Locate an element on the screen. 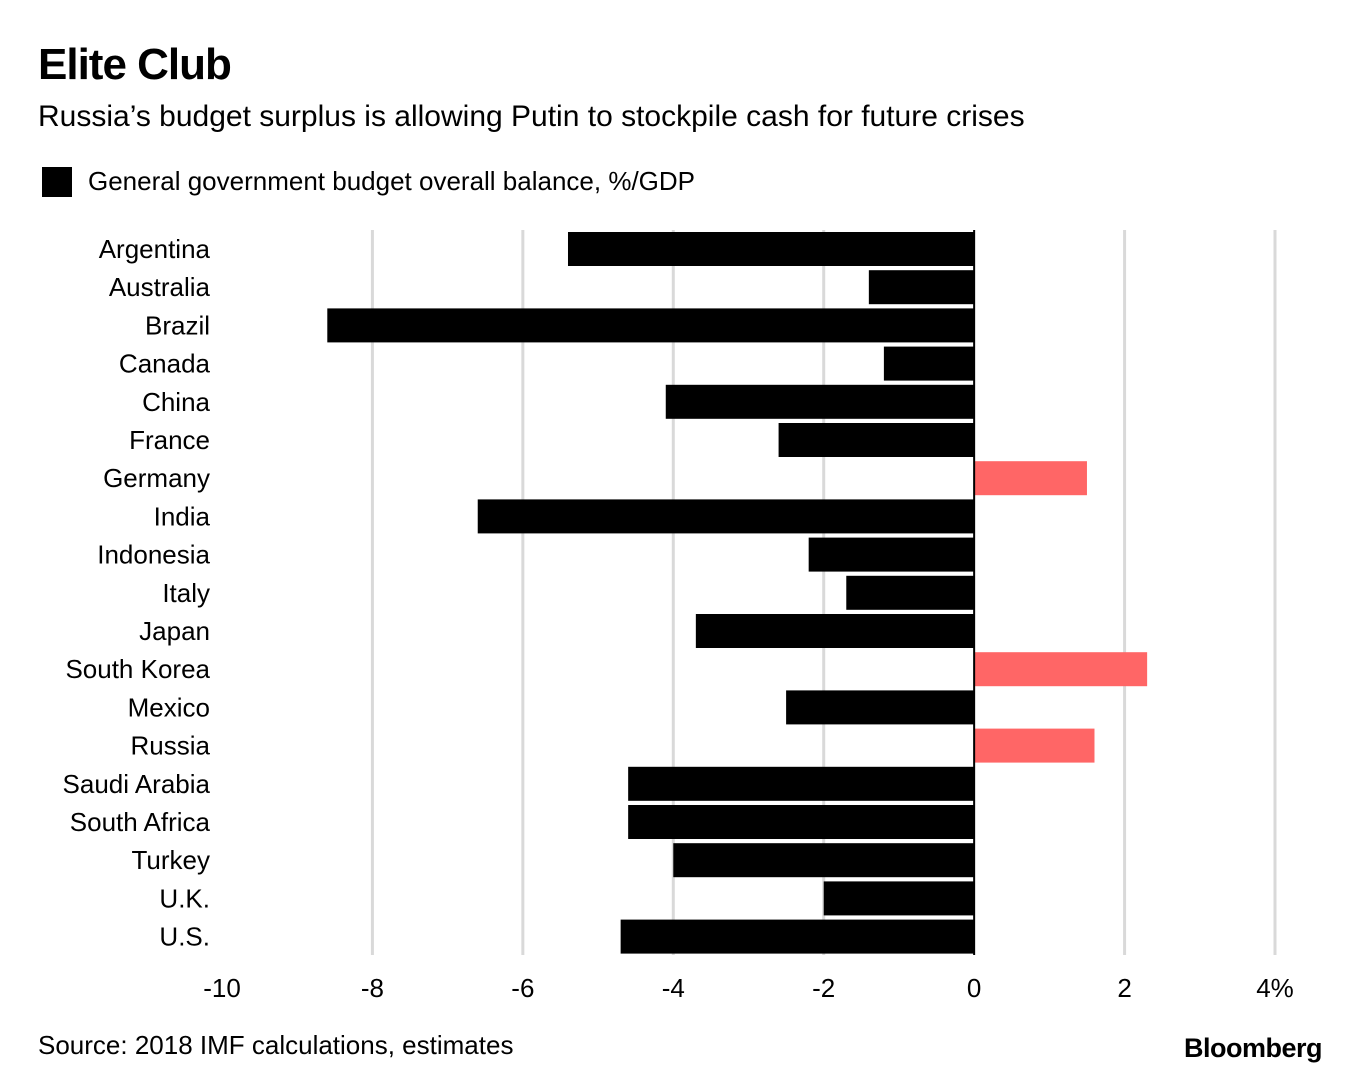 This screenshot has width=1360, height=1081. x-tick-label: 2 is located at coordinates (1124, 988).